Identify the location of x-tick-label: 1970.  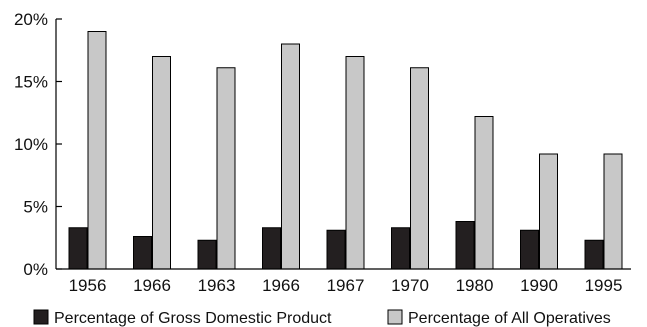
(410, 285).